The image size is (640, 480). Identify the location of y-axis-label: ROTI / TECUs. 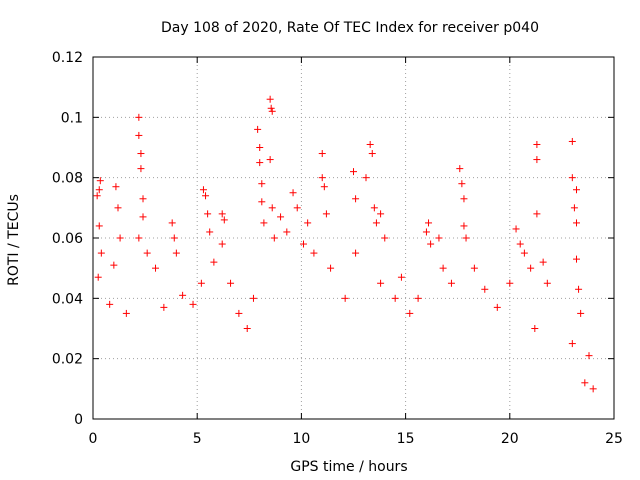
(14, 240).